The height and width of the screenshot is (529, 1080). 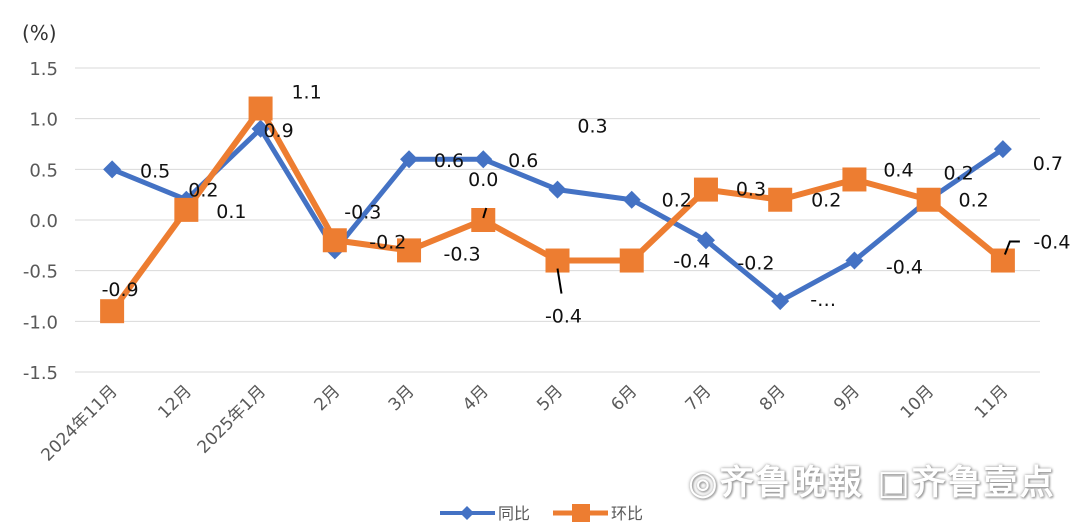 I want to click on data-label: 1.1, so click(x=306, y=93).